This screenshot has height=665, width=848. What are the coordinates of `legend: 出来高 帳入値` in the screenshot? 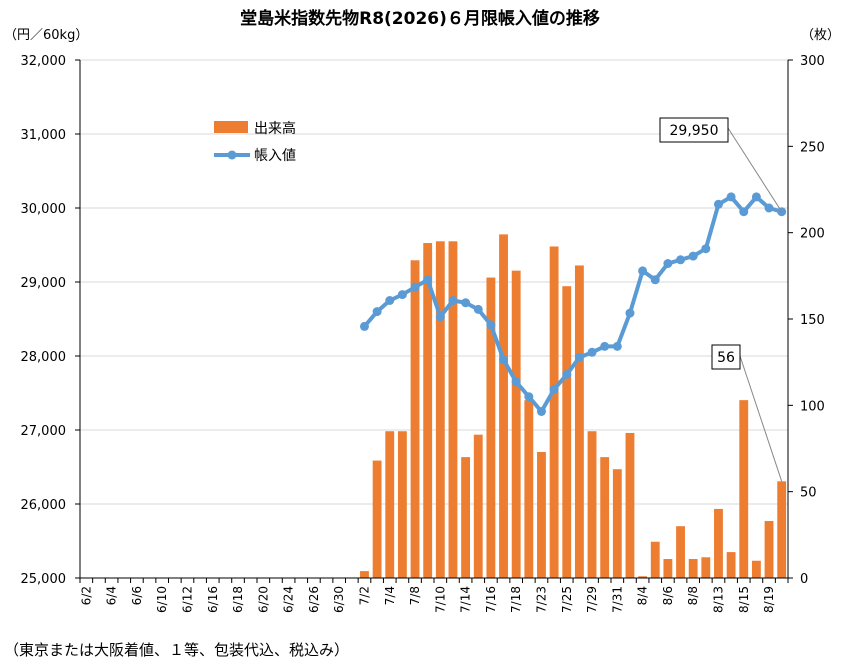 It's located at (255, 142).